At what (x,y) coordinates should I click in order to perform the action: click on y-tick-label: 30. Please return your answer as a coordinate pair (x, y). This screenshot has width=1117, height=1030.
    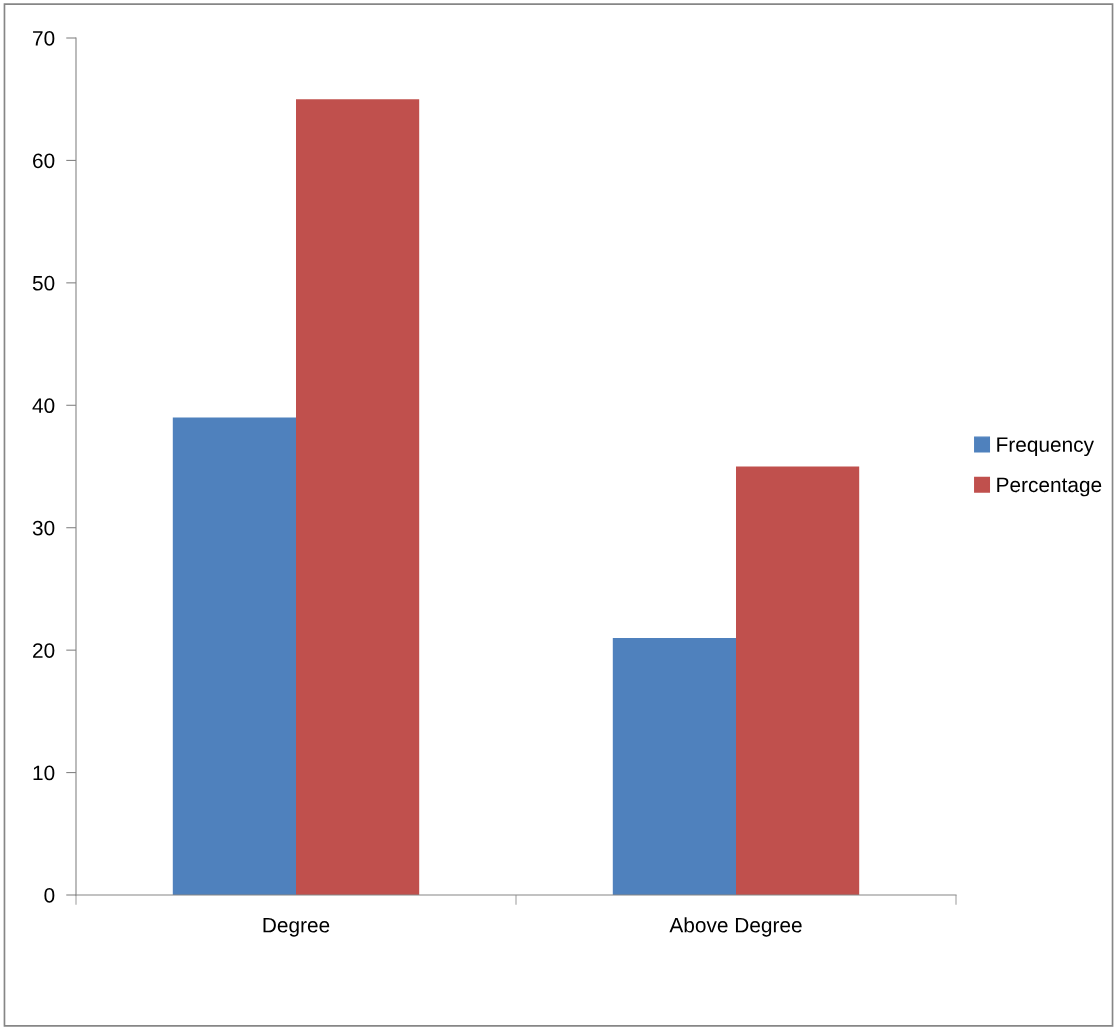
    Looking at the image, I should click on (43, 528).